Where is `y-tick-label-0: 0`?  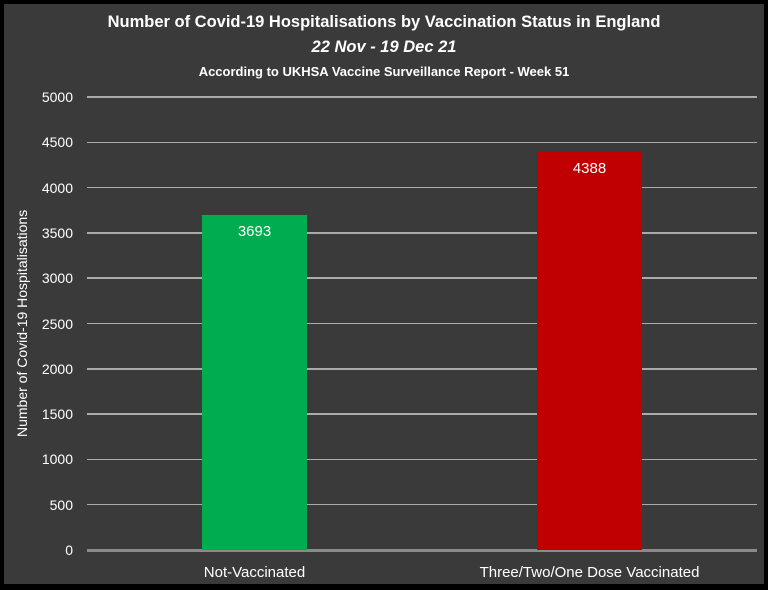
y-tick-label-0: 0 is located at coordinates (69, 550).